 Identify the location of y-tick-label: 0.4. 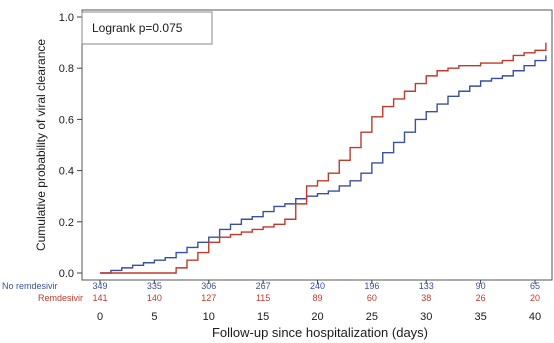
(66, 172).